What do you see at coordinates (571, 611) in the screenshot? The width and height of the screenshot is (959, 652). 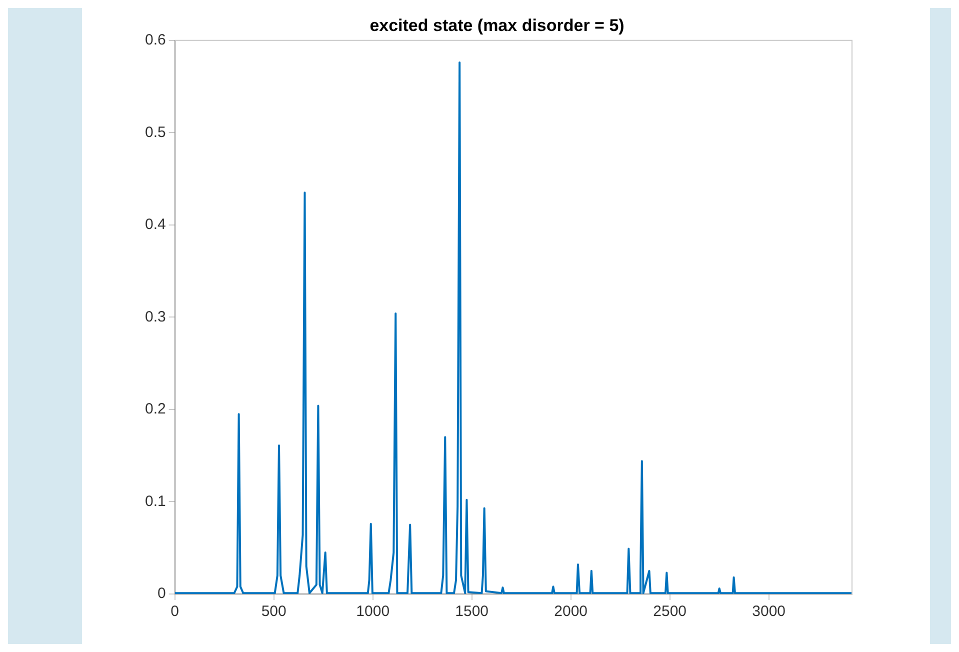 I see `x-tick-label: 2000` at bounding box center [571, 611].